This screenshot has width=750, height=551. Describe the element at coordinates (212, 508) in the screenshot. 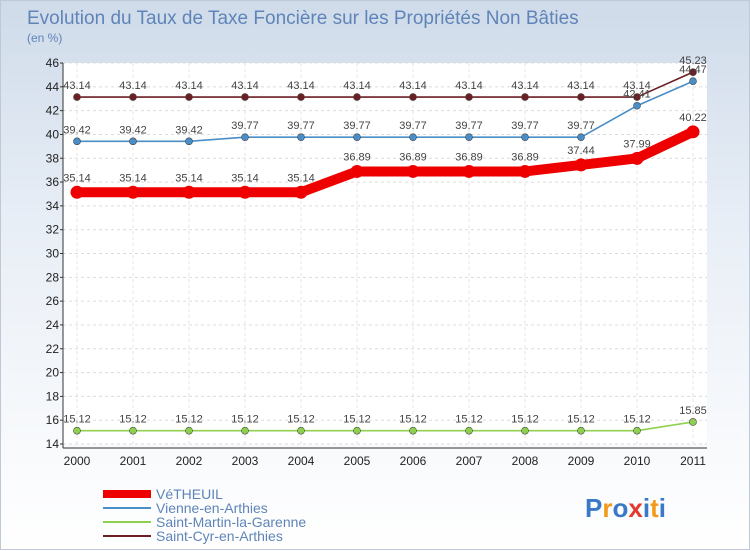

I see `legend-label: Vienne-en-Arthies` at that location.